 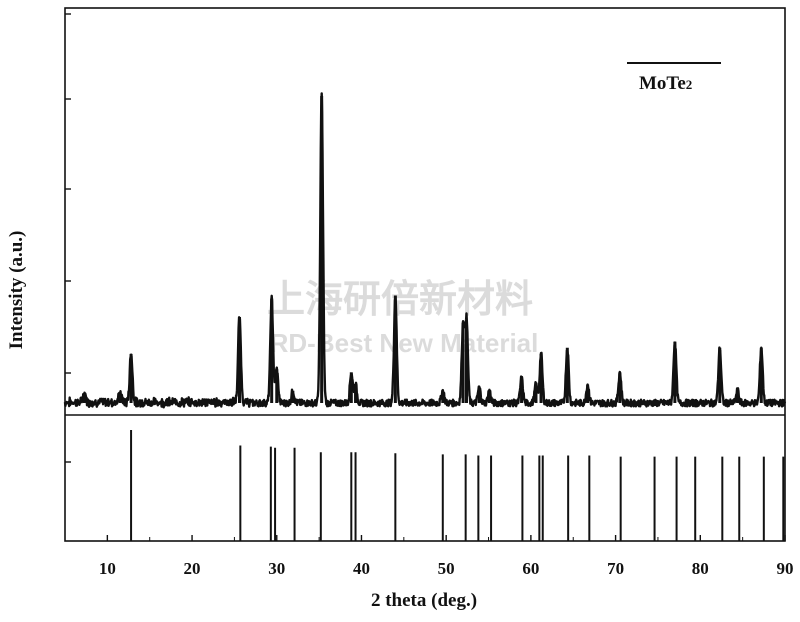 I want to click on x-tick-label: 80, so click(x=700, y=568).